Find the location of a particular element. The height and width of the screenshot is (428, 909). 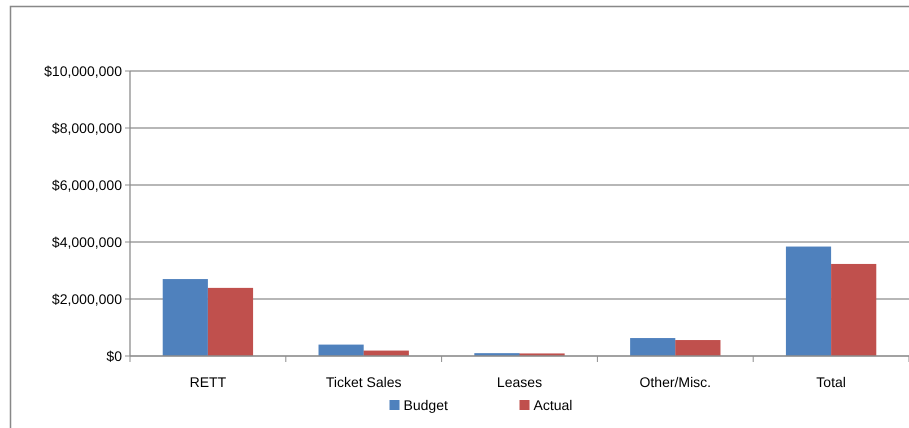

y-tick-label: $8,000,000 is located at coordinates (87, 128).